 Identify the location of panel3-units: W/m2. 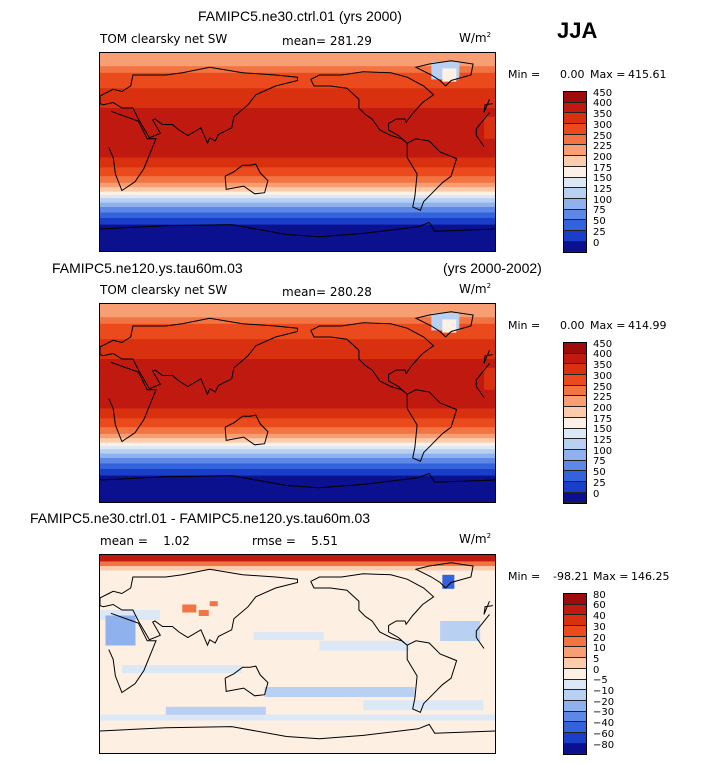
(475, 539).